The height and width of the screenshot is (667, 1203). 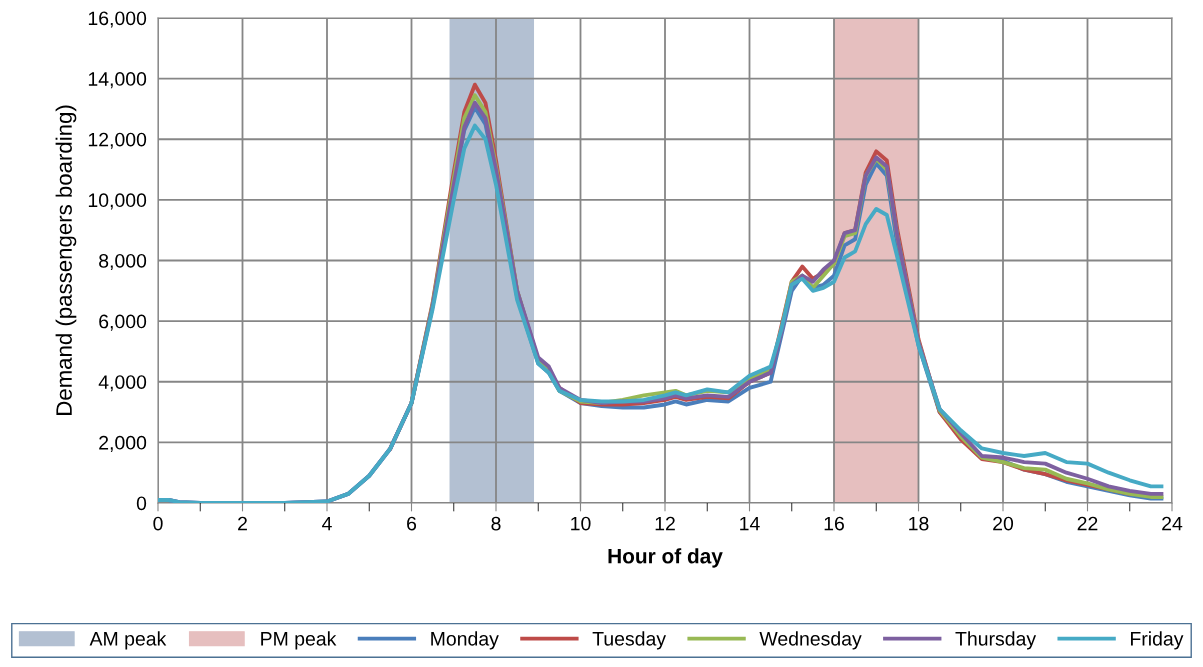 I want to click on legend-label: Thursday, so click(x=996, y=640).